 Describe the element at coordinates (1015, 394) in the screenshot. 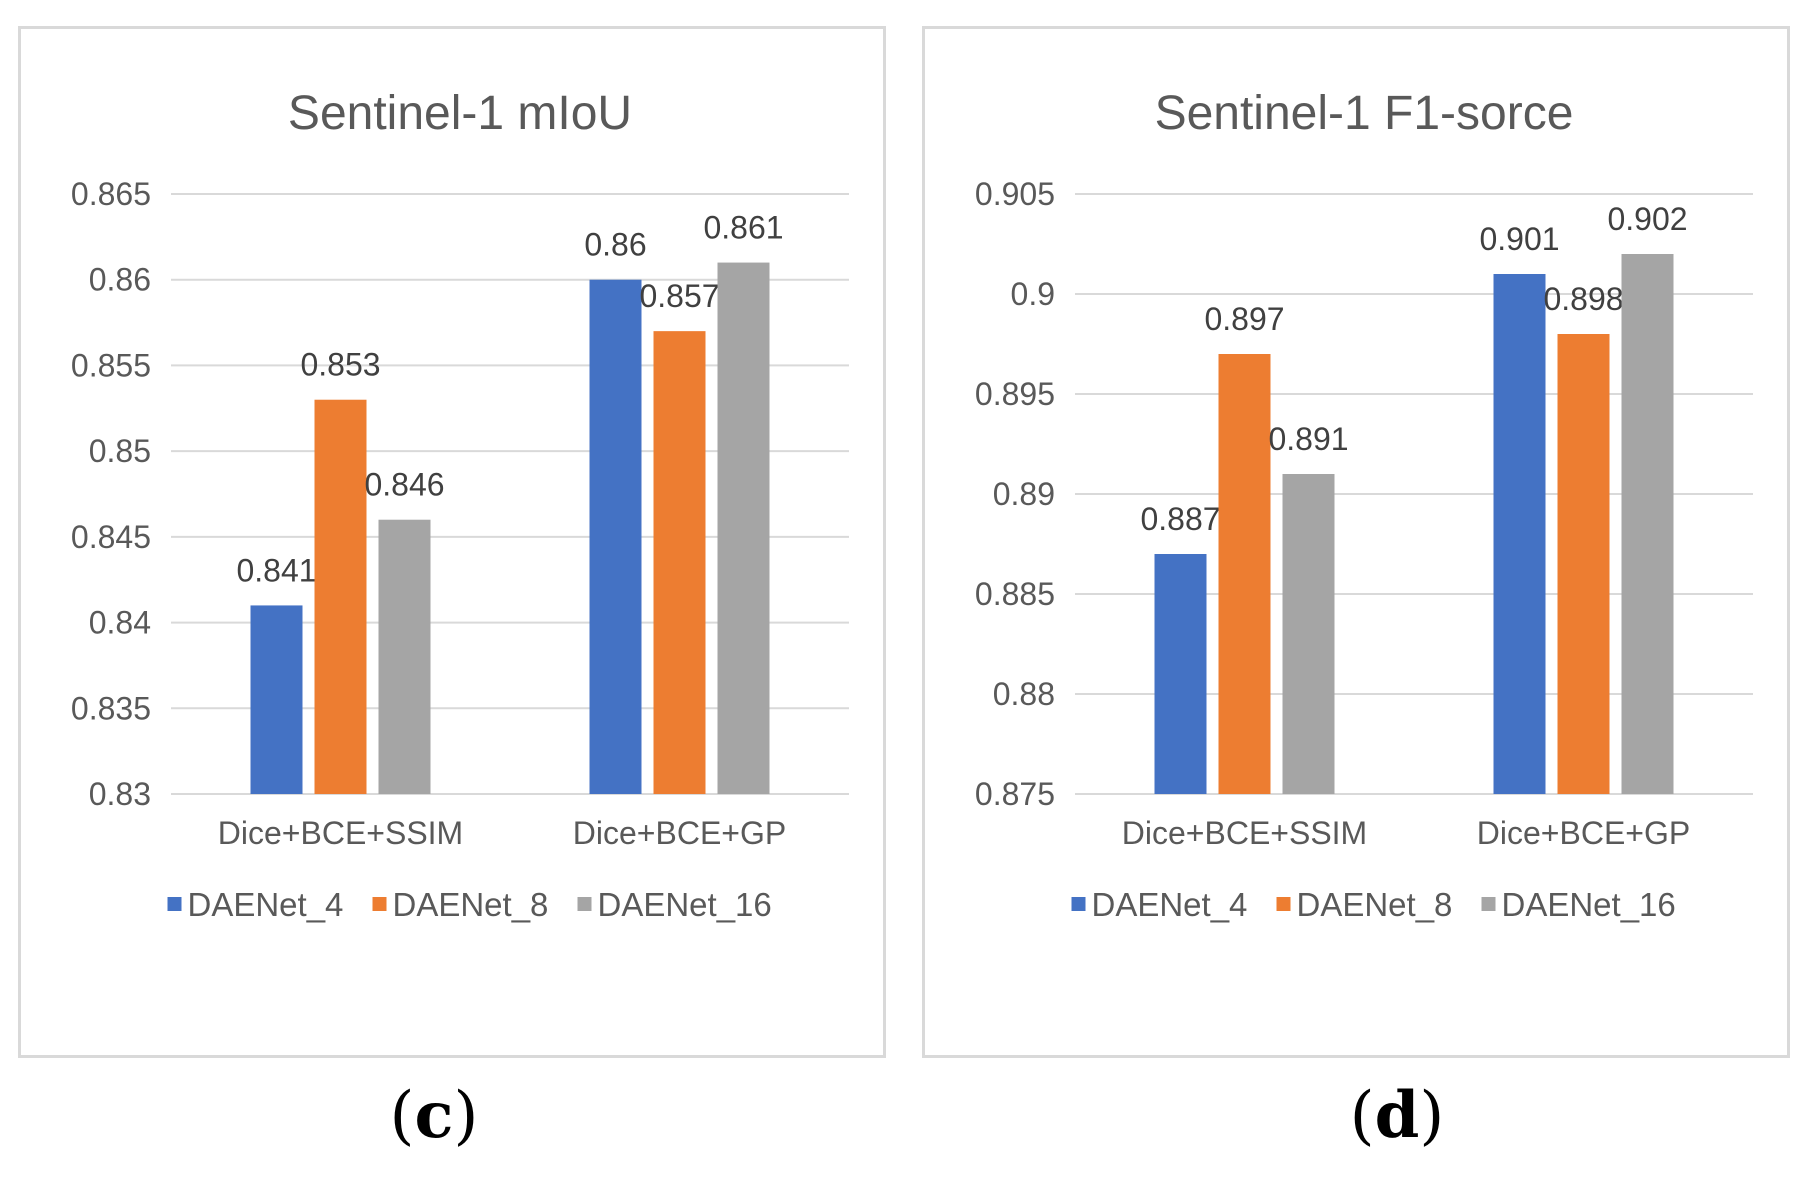

I see `y-tick-label: 0.895` at that location.